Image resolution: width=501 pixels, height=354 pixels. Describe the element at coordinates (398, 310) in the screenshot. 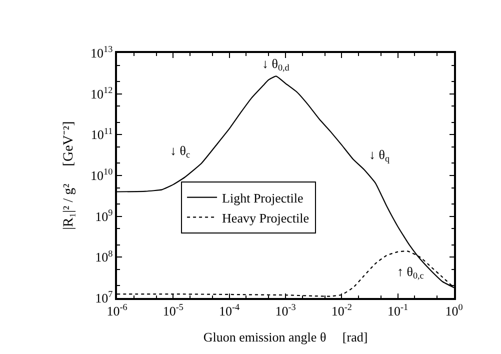

I see `x-tick-label: 10$^{-1}$` at that location.